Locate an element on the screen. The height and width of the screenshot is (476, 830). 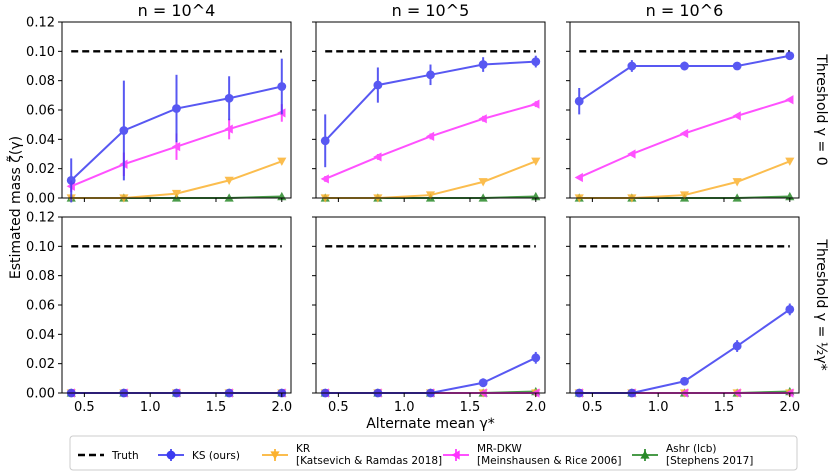
row-title: Threshold γ = ½γ* is located at coordinates (821, 304).